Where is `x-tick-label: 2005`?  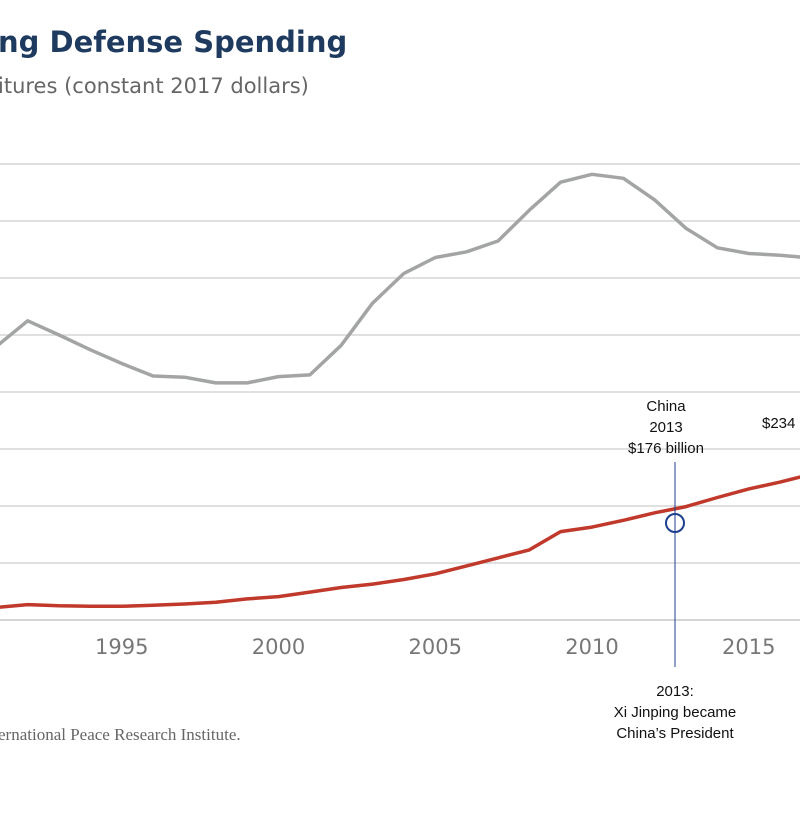
x-tick-label: 2005 is located at coordinates (435, 647).